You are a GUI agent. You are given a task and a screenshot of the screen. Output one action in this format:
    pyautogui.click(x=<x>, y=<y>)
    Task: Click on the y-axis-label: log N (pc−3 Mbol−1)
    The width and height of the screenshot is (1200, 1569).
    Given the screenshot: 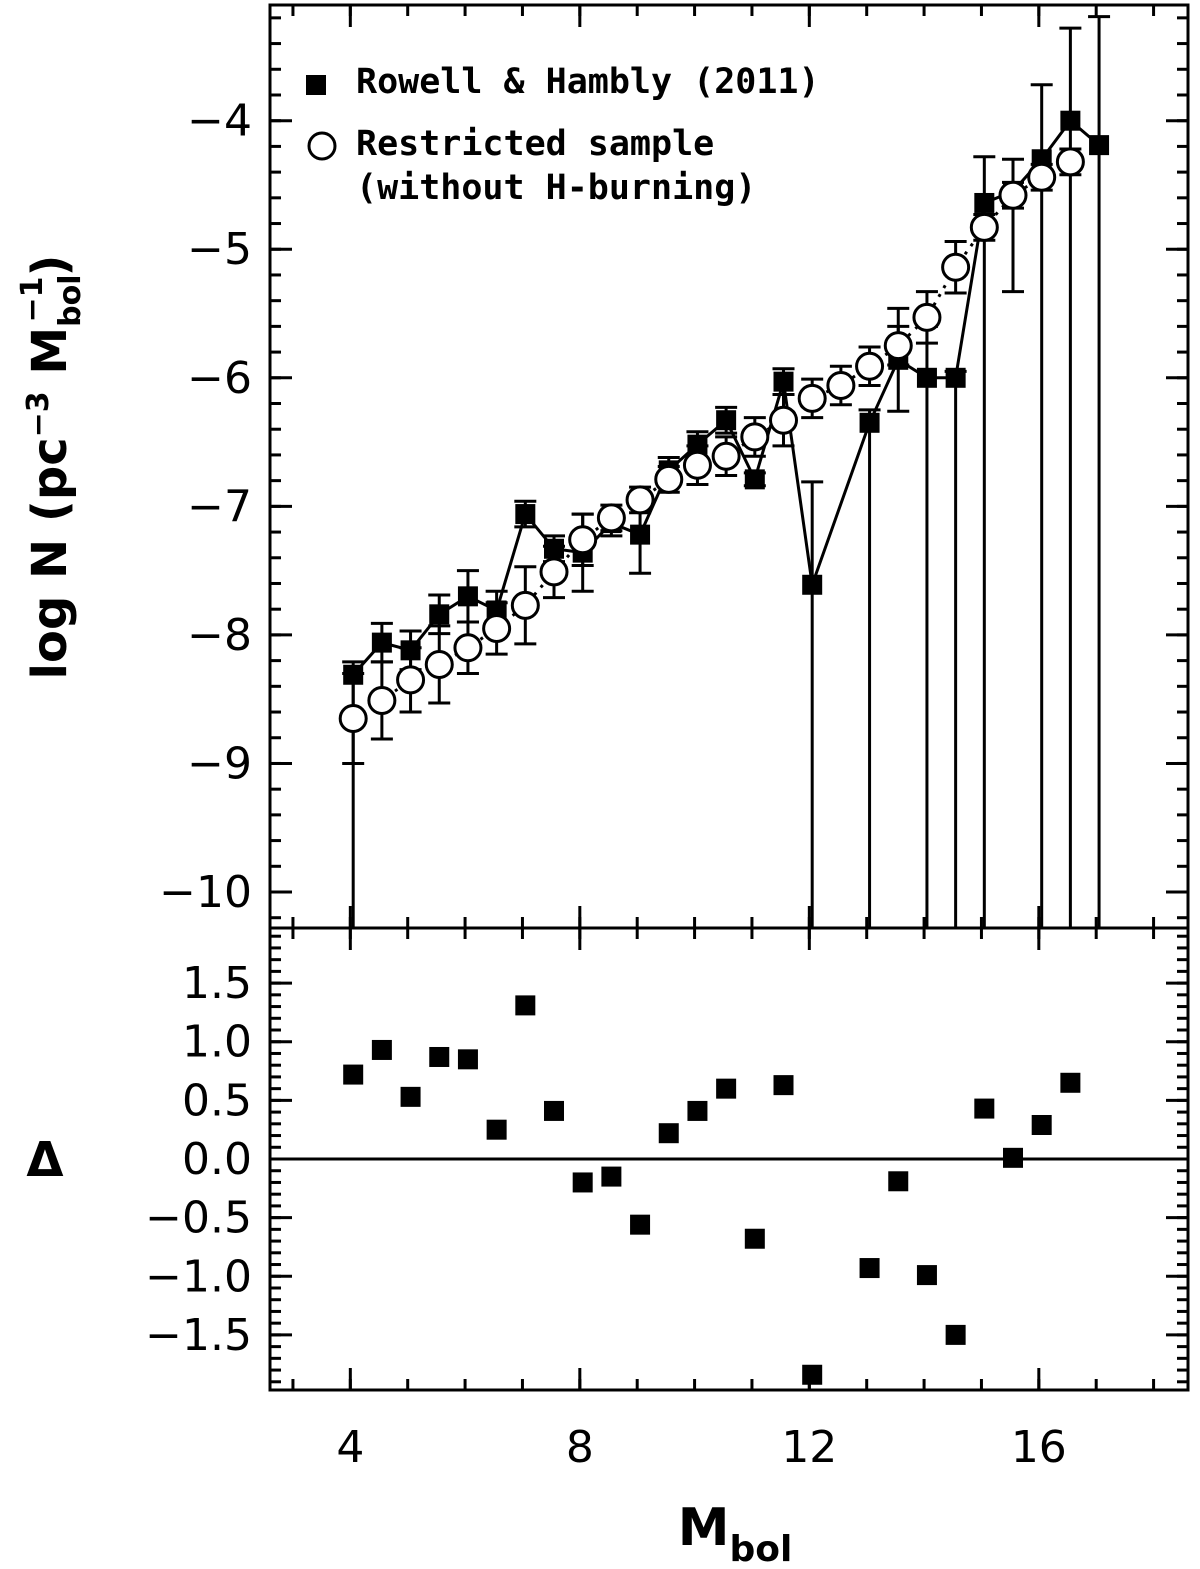 What is the action you would take?
    pyautogui.click(x=51, y=467)
    